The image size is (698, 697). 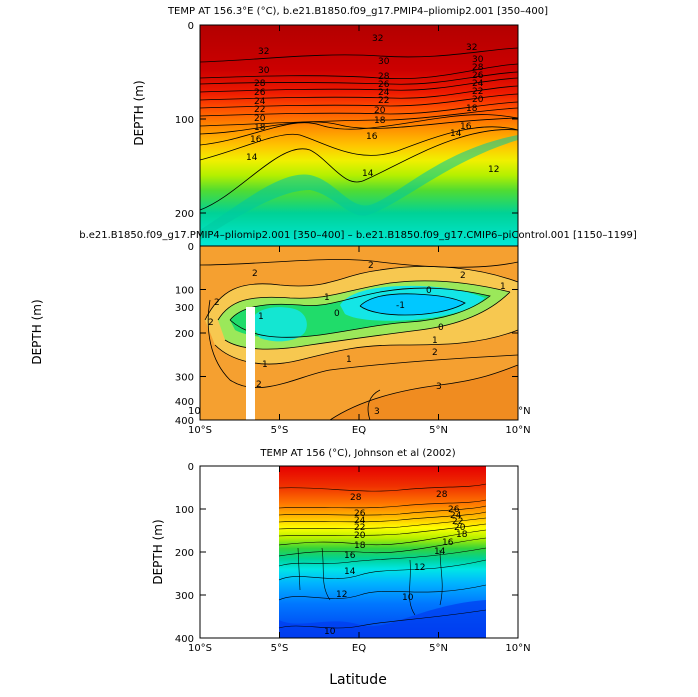 I want to click on p3-clab-16: 14, so click(x=440, y=552).